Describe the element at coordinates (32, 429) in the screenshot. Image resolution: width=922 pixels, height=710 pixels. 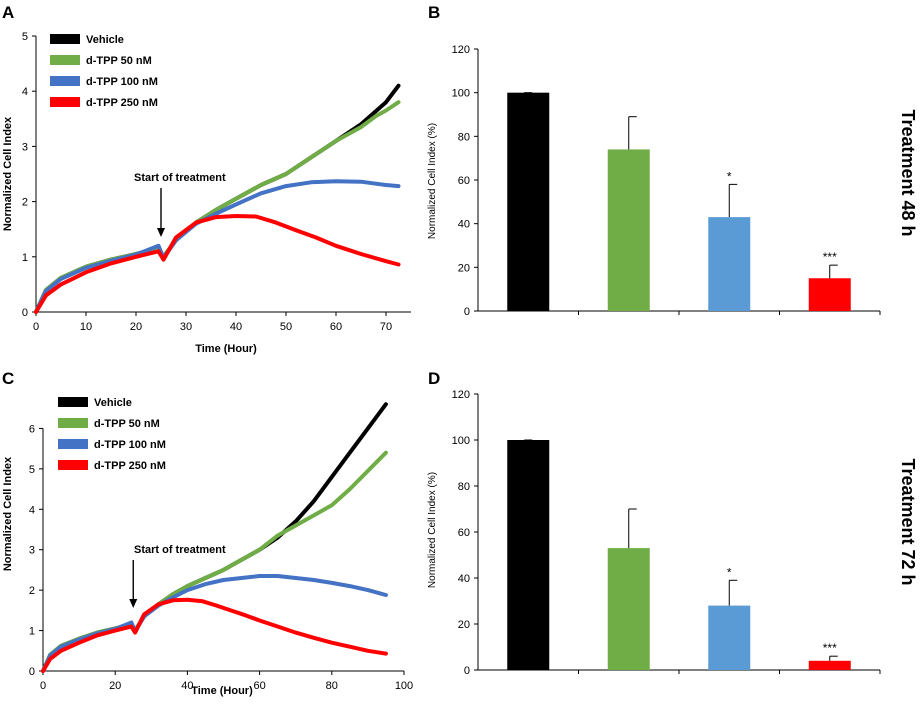
I see `y-tick-label: 6` at that location.